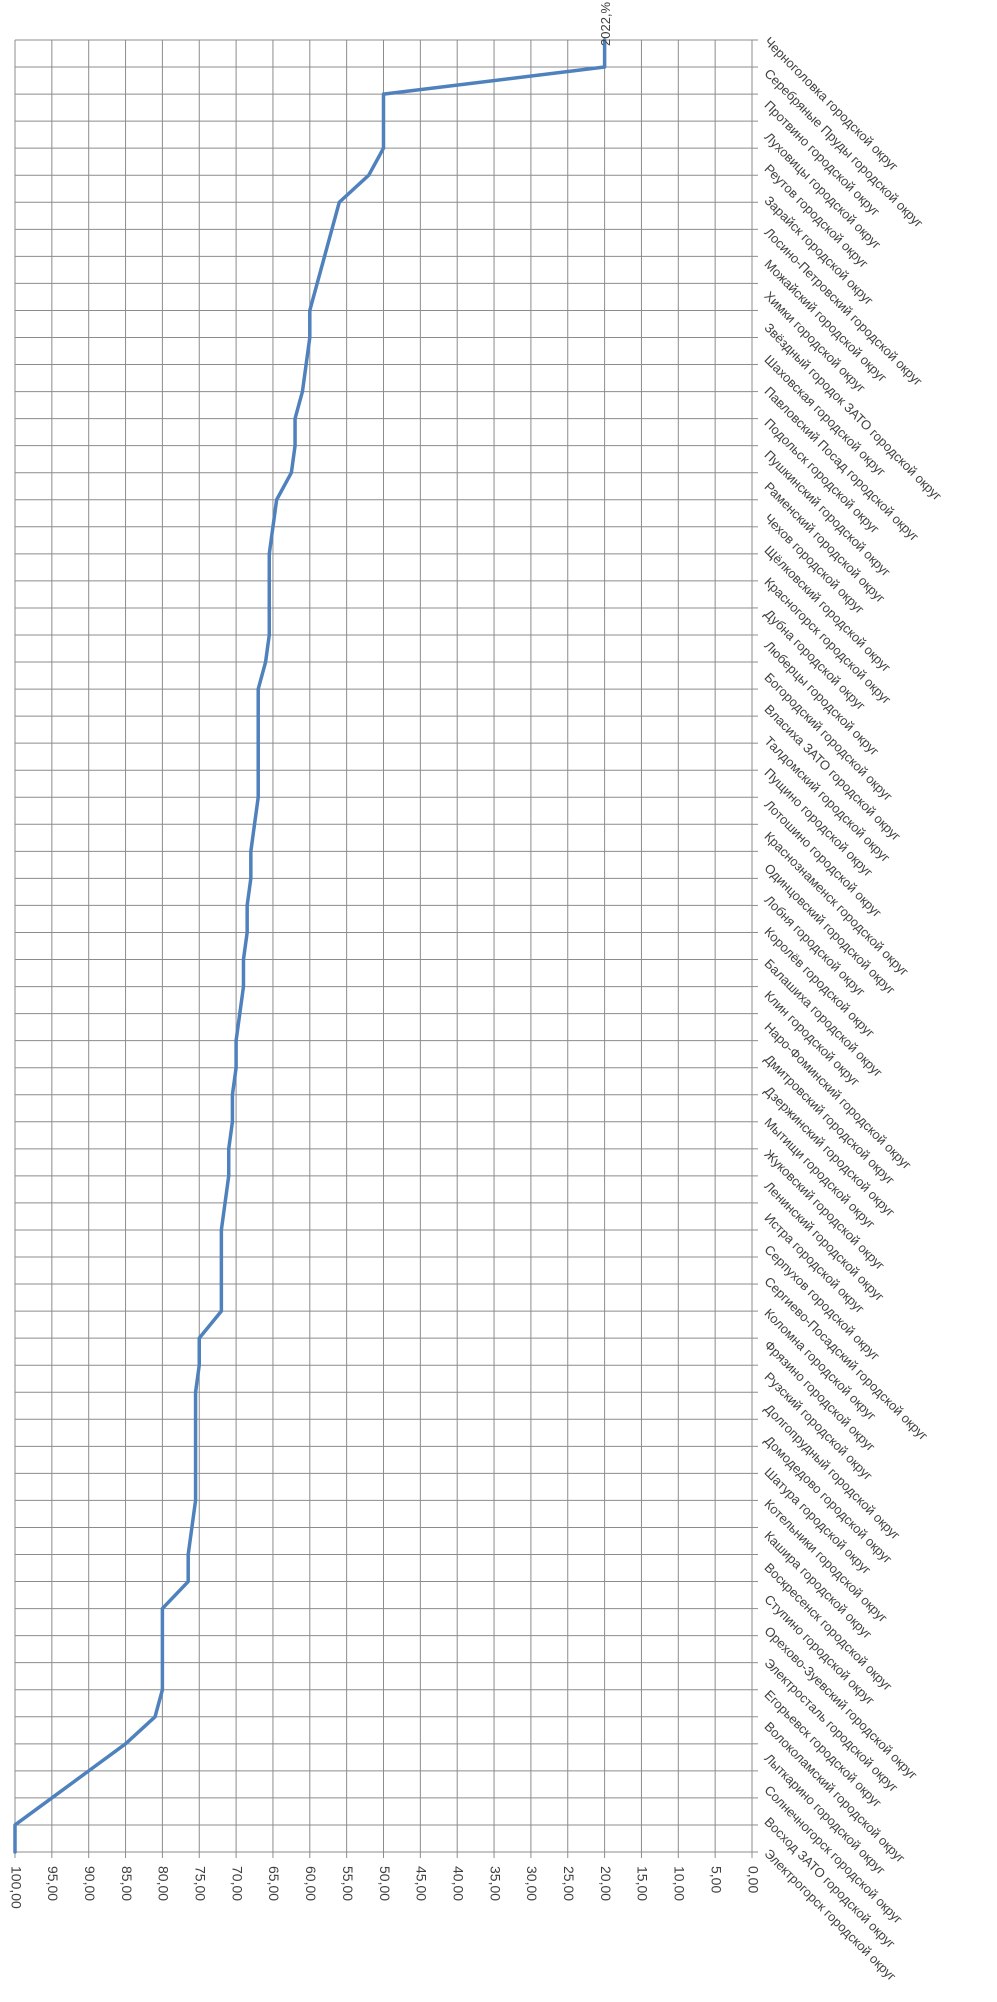 This screenshot has width=997, height=2002. Describe the element at coordinates (606, 1883) in the screenshot. I see `value-tick-label: 20,00` at that location.